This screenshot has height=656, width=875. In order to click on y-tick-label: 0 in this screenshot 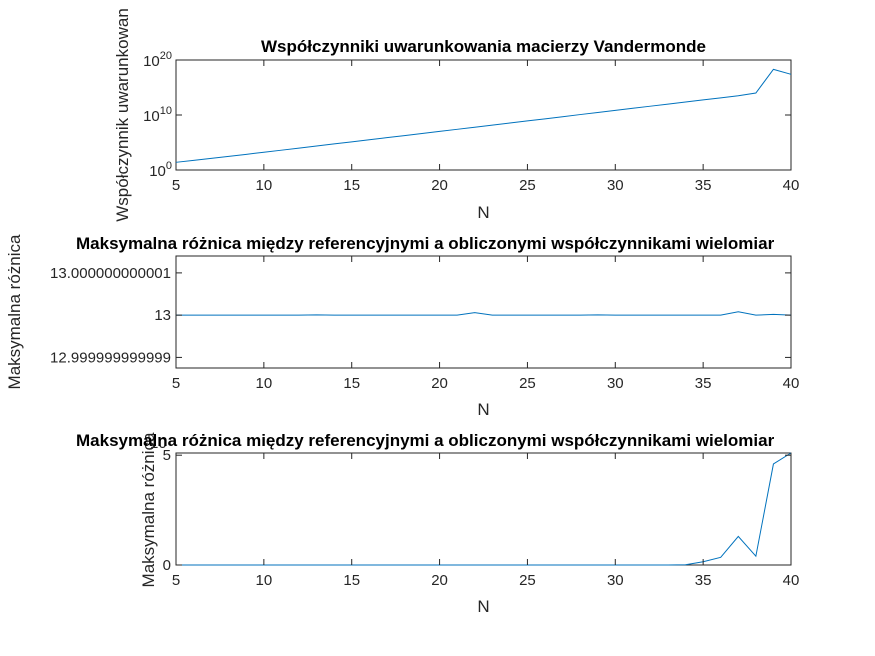, I will do `click(167, 565)`.